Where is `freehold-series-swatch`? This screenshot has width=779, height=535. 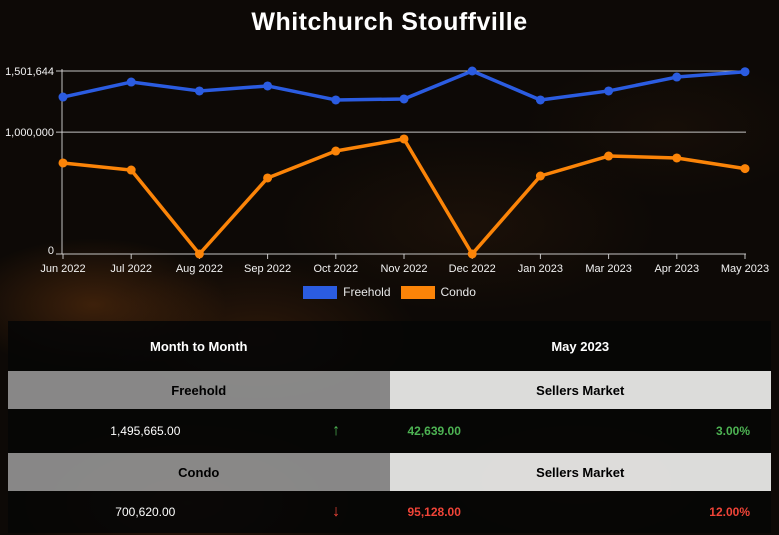
freehold-series-swatch is located at coordinates (320, 292).